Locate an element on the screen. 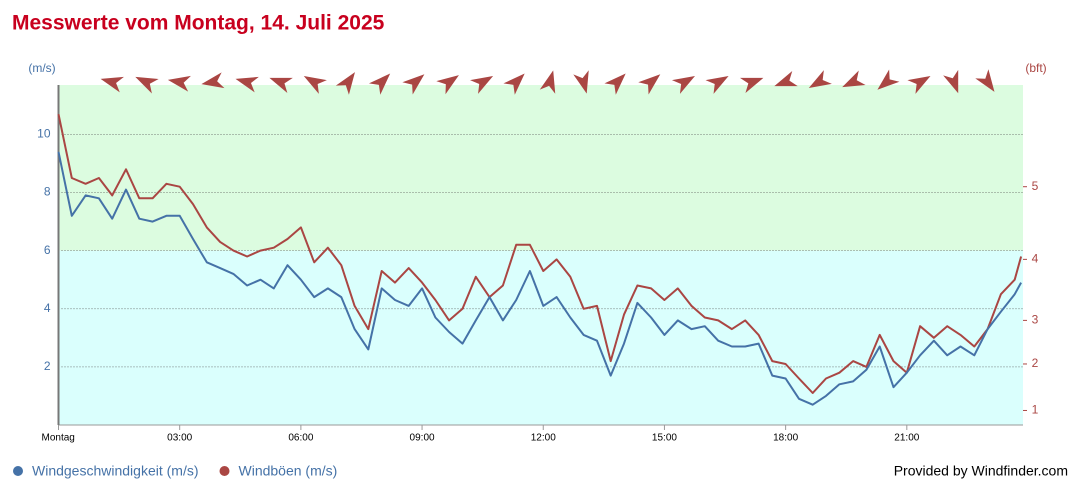 This screenshot has width=1082, height=494. y2-tick-label: 4 is located at coordinates (1035, 259).